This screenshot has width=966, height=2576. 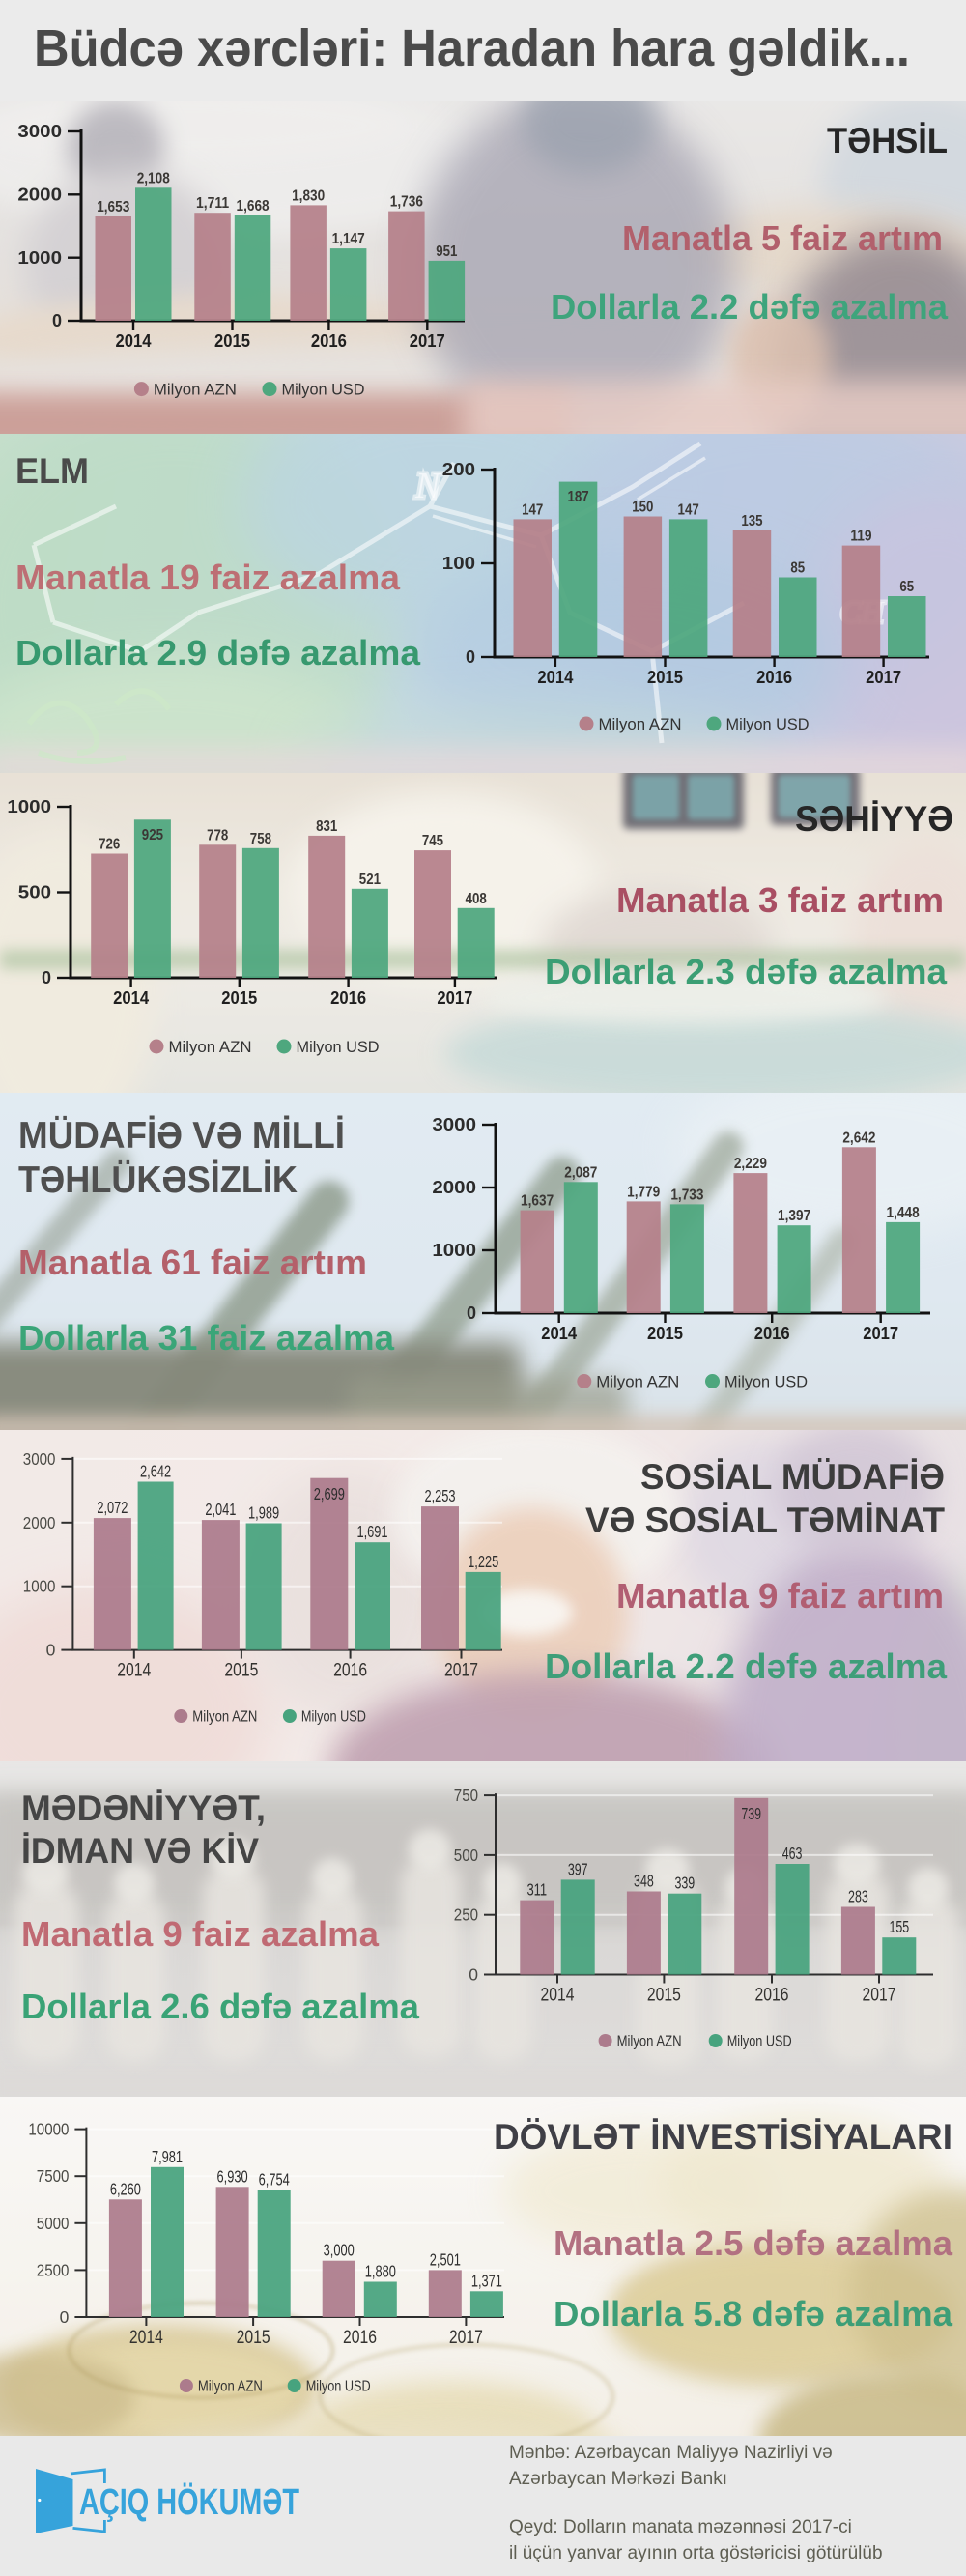 What do you see at coordinates (380, 2271) in the screenshot?
I see `svg-text: 1,880` at bounding box center [380, 2271].